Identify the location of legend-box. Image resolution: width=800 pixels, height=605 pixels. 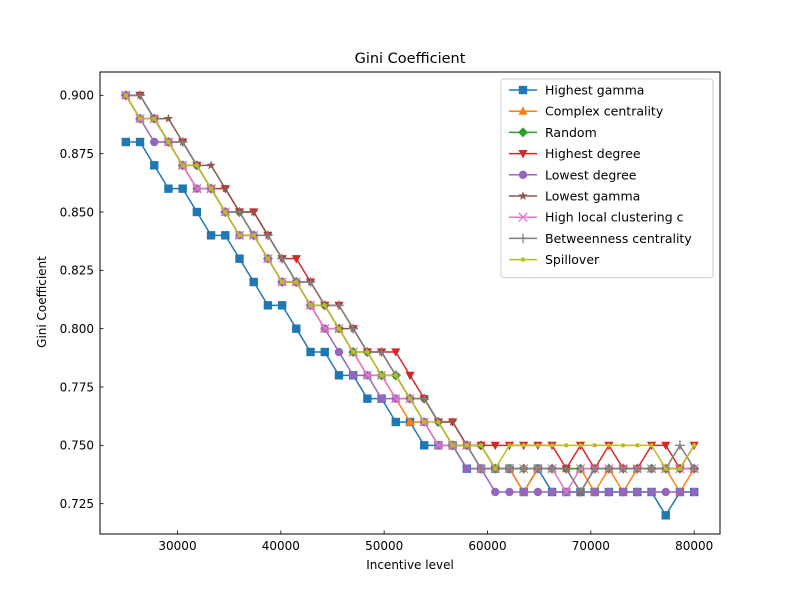
(607, 178).